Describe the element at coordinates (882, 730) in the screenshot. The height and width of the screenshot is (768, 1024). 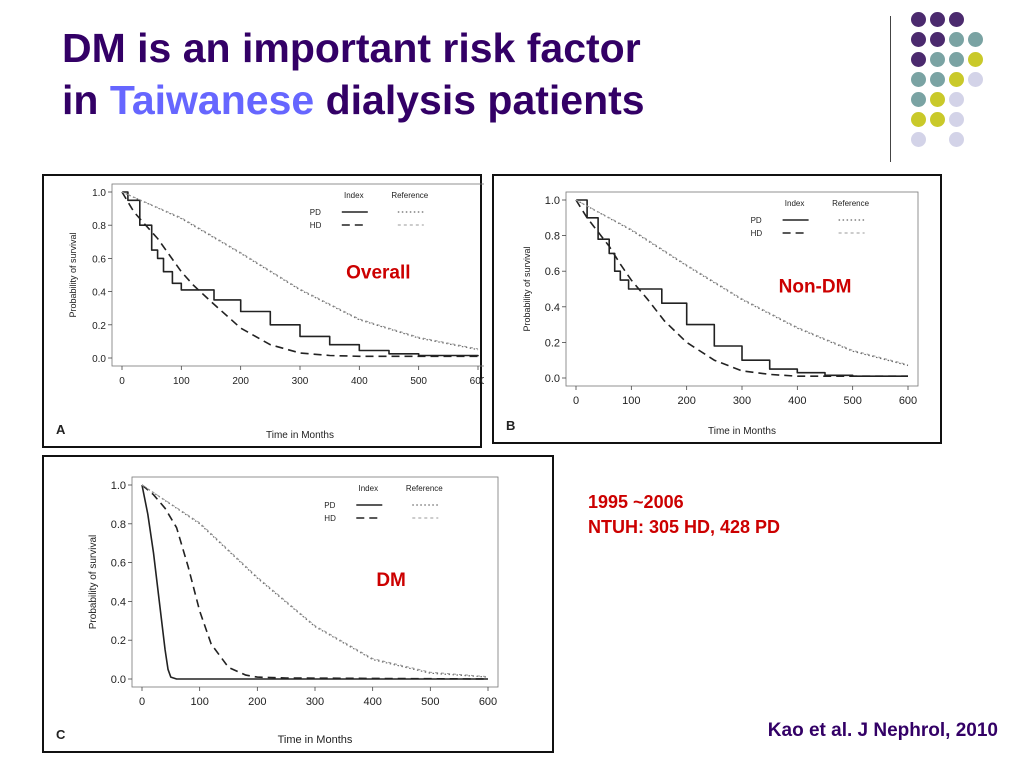
I see `citation: Kao et al. J Nephrol, 2010` at that location.